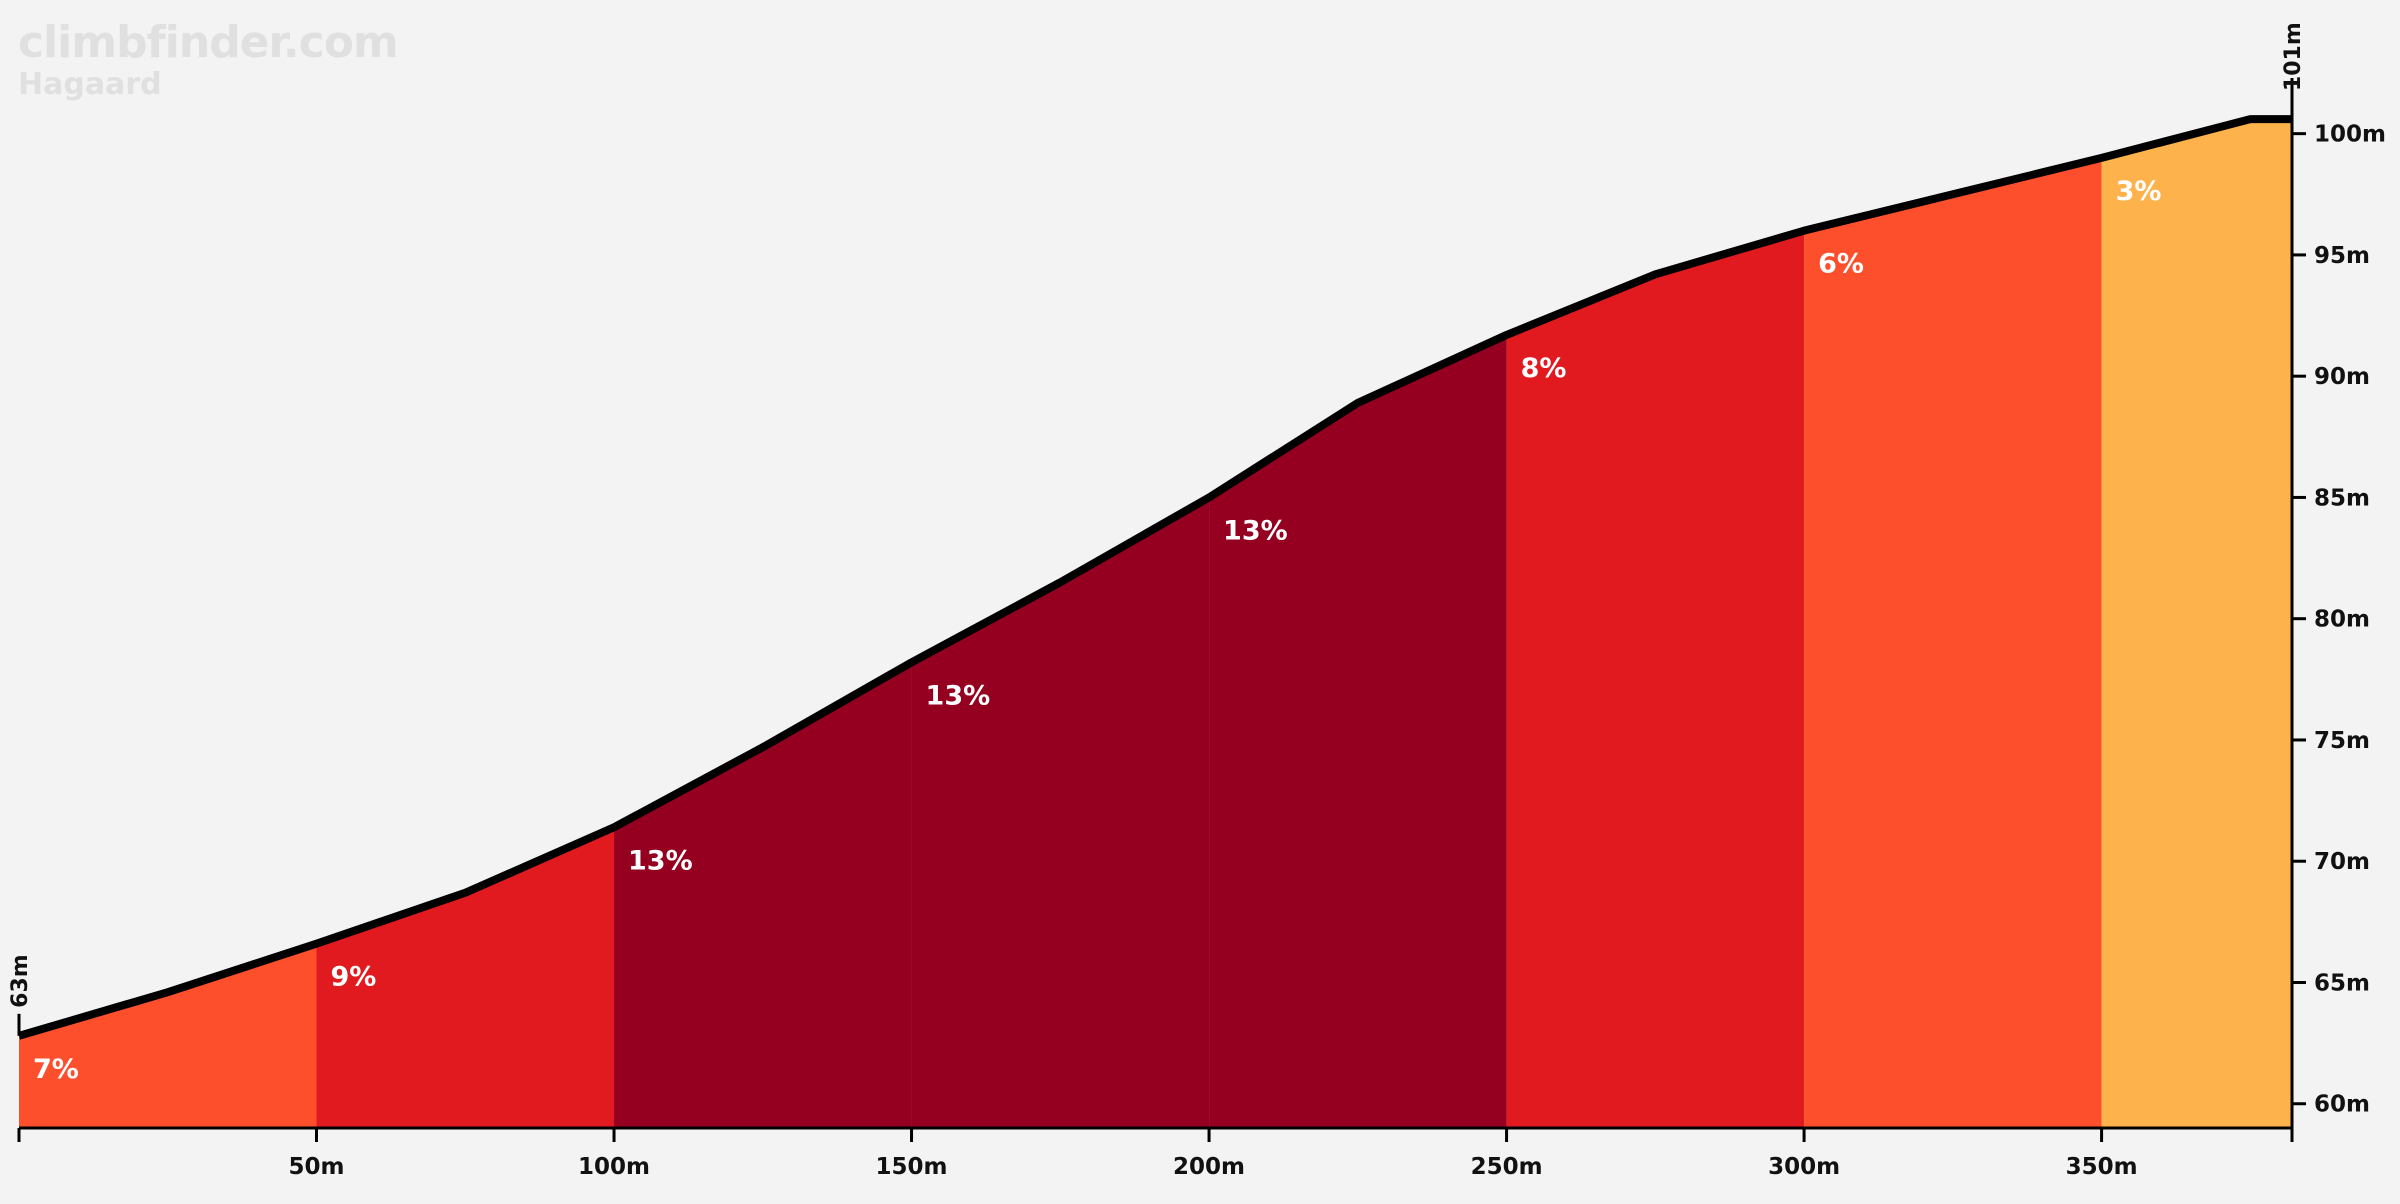 This screenshot has height=1204, width=2400. Describe the element at coordinates (2342, 1105) in the screenshot. I see `y-tick-label-60: 60m` at that location.